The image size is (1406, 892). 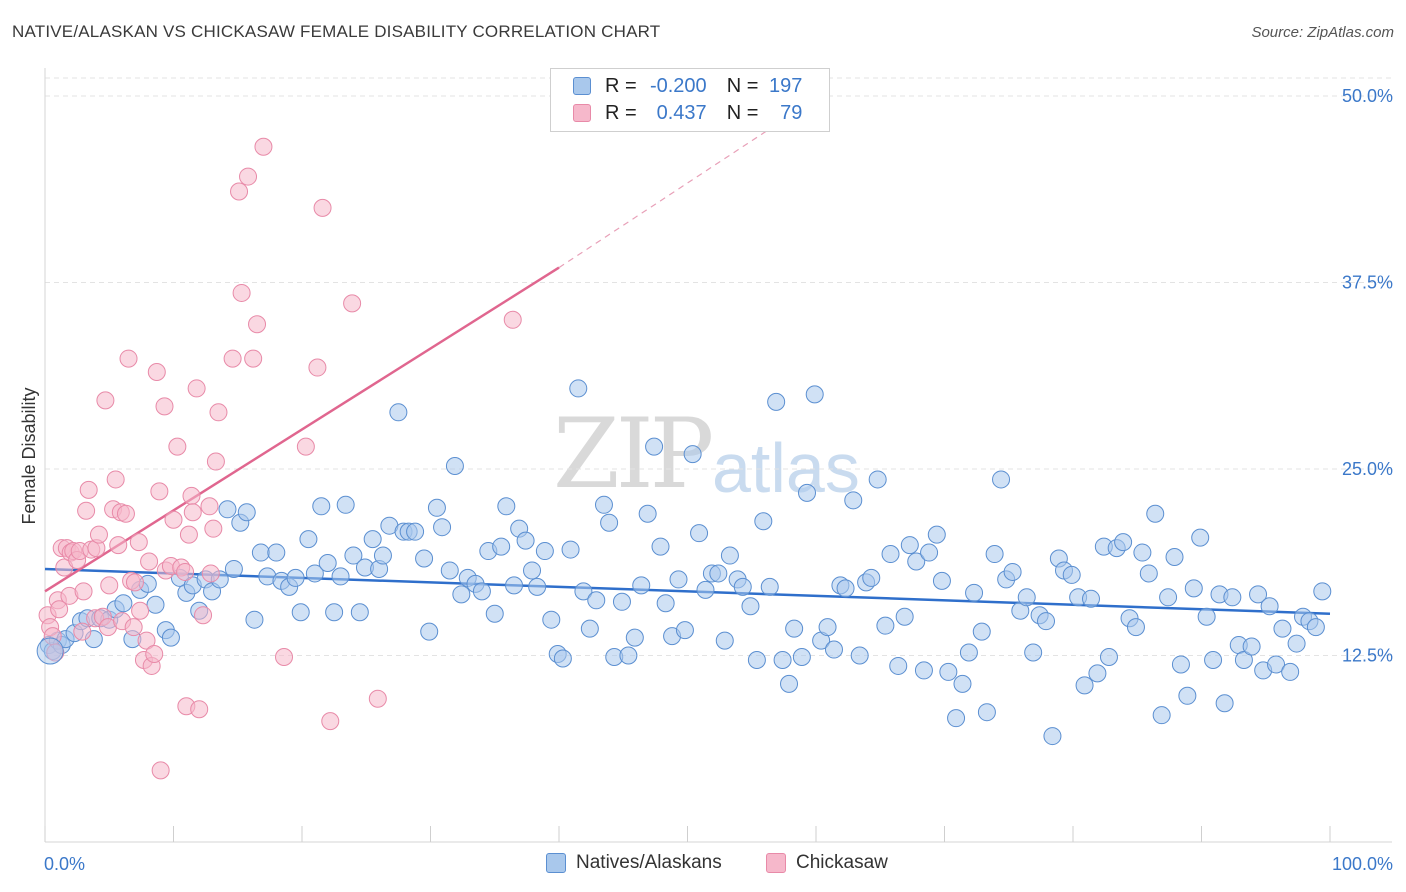 I want to click on y-axis-label: Female Disability, so click(x=29, y=455).